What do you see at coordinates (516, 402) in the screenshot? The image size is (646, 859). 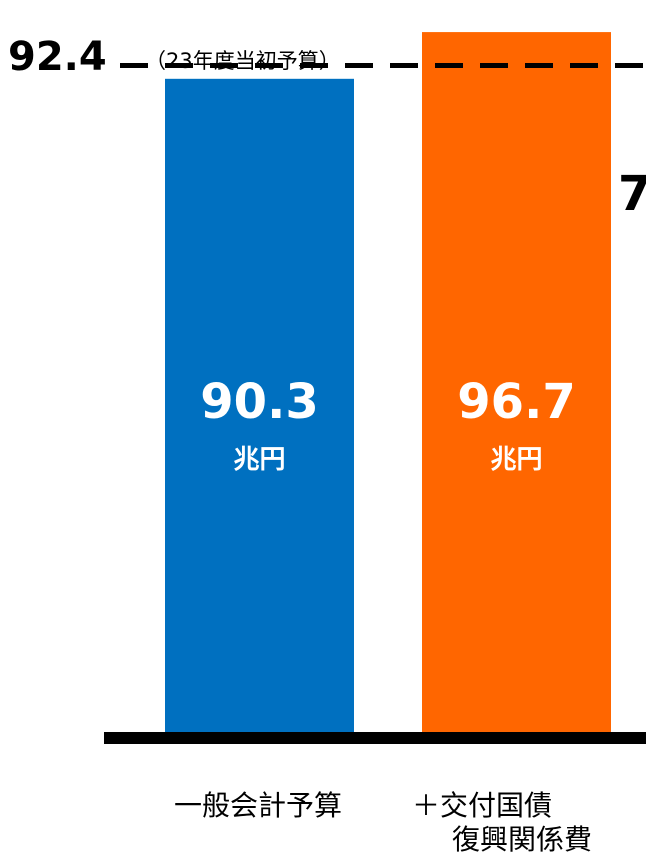 I see `bar-2-value-label: 96.7` at bounding box center [516, 402].